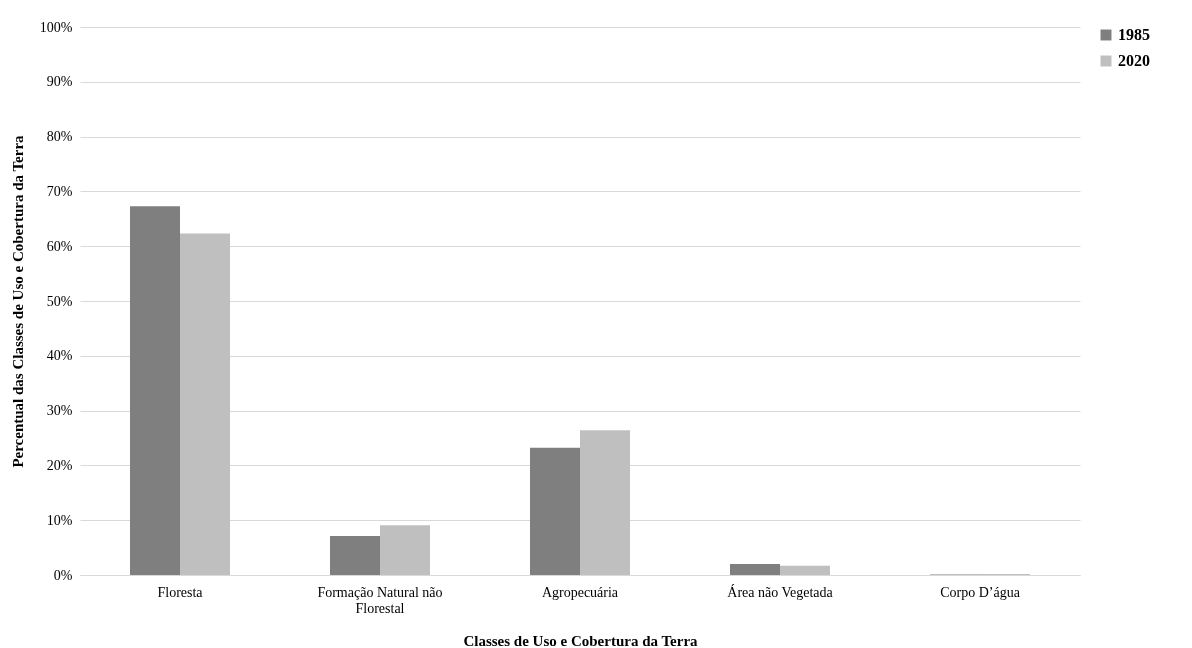 The width and height of the screenshot is (1192, 648). What do you see at coordinates (59, 137) in the screenshot?
I see `y-tick-label: 80%` at bounding box center [59, 137].